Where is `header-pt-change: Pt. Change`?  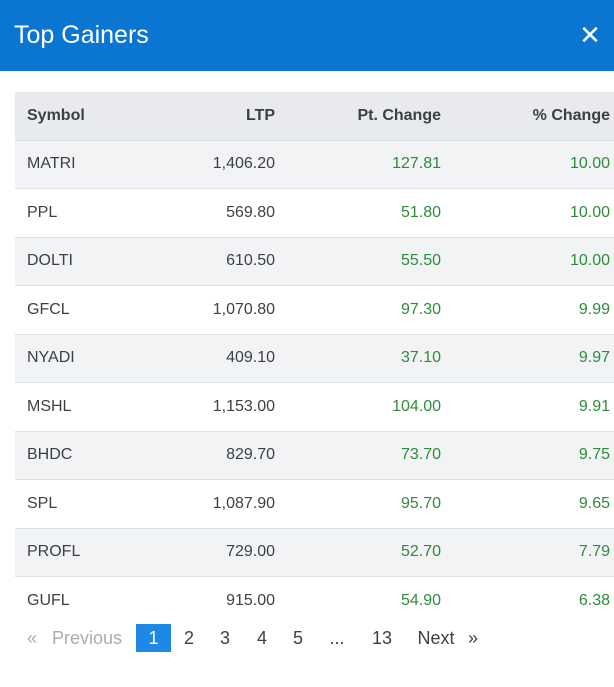 header-pt-change: Pt. Change is located at coordinates (370, 116).